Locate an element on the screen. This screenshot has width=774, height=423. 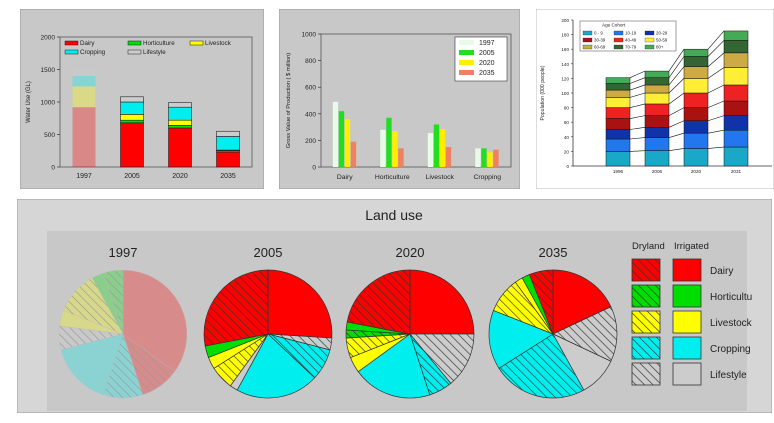
y-tick-label: 400 is located at coordinates (310, 114).